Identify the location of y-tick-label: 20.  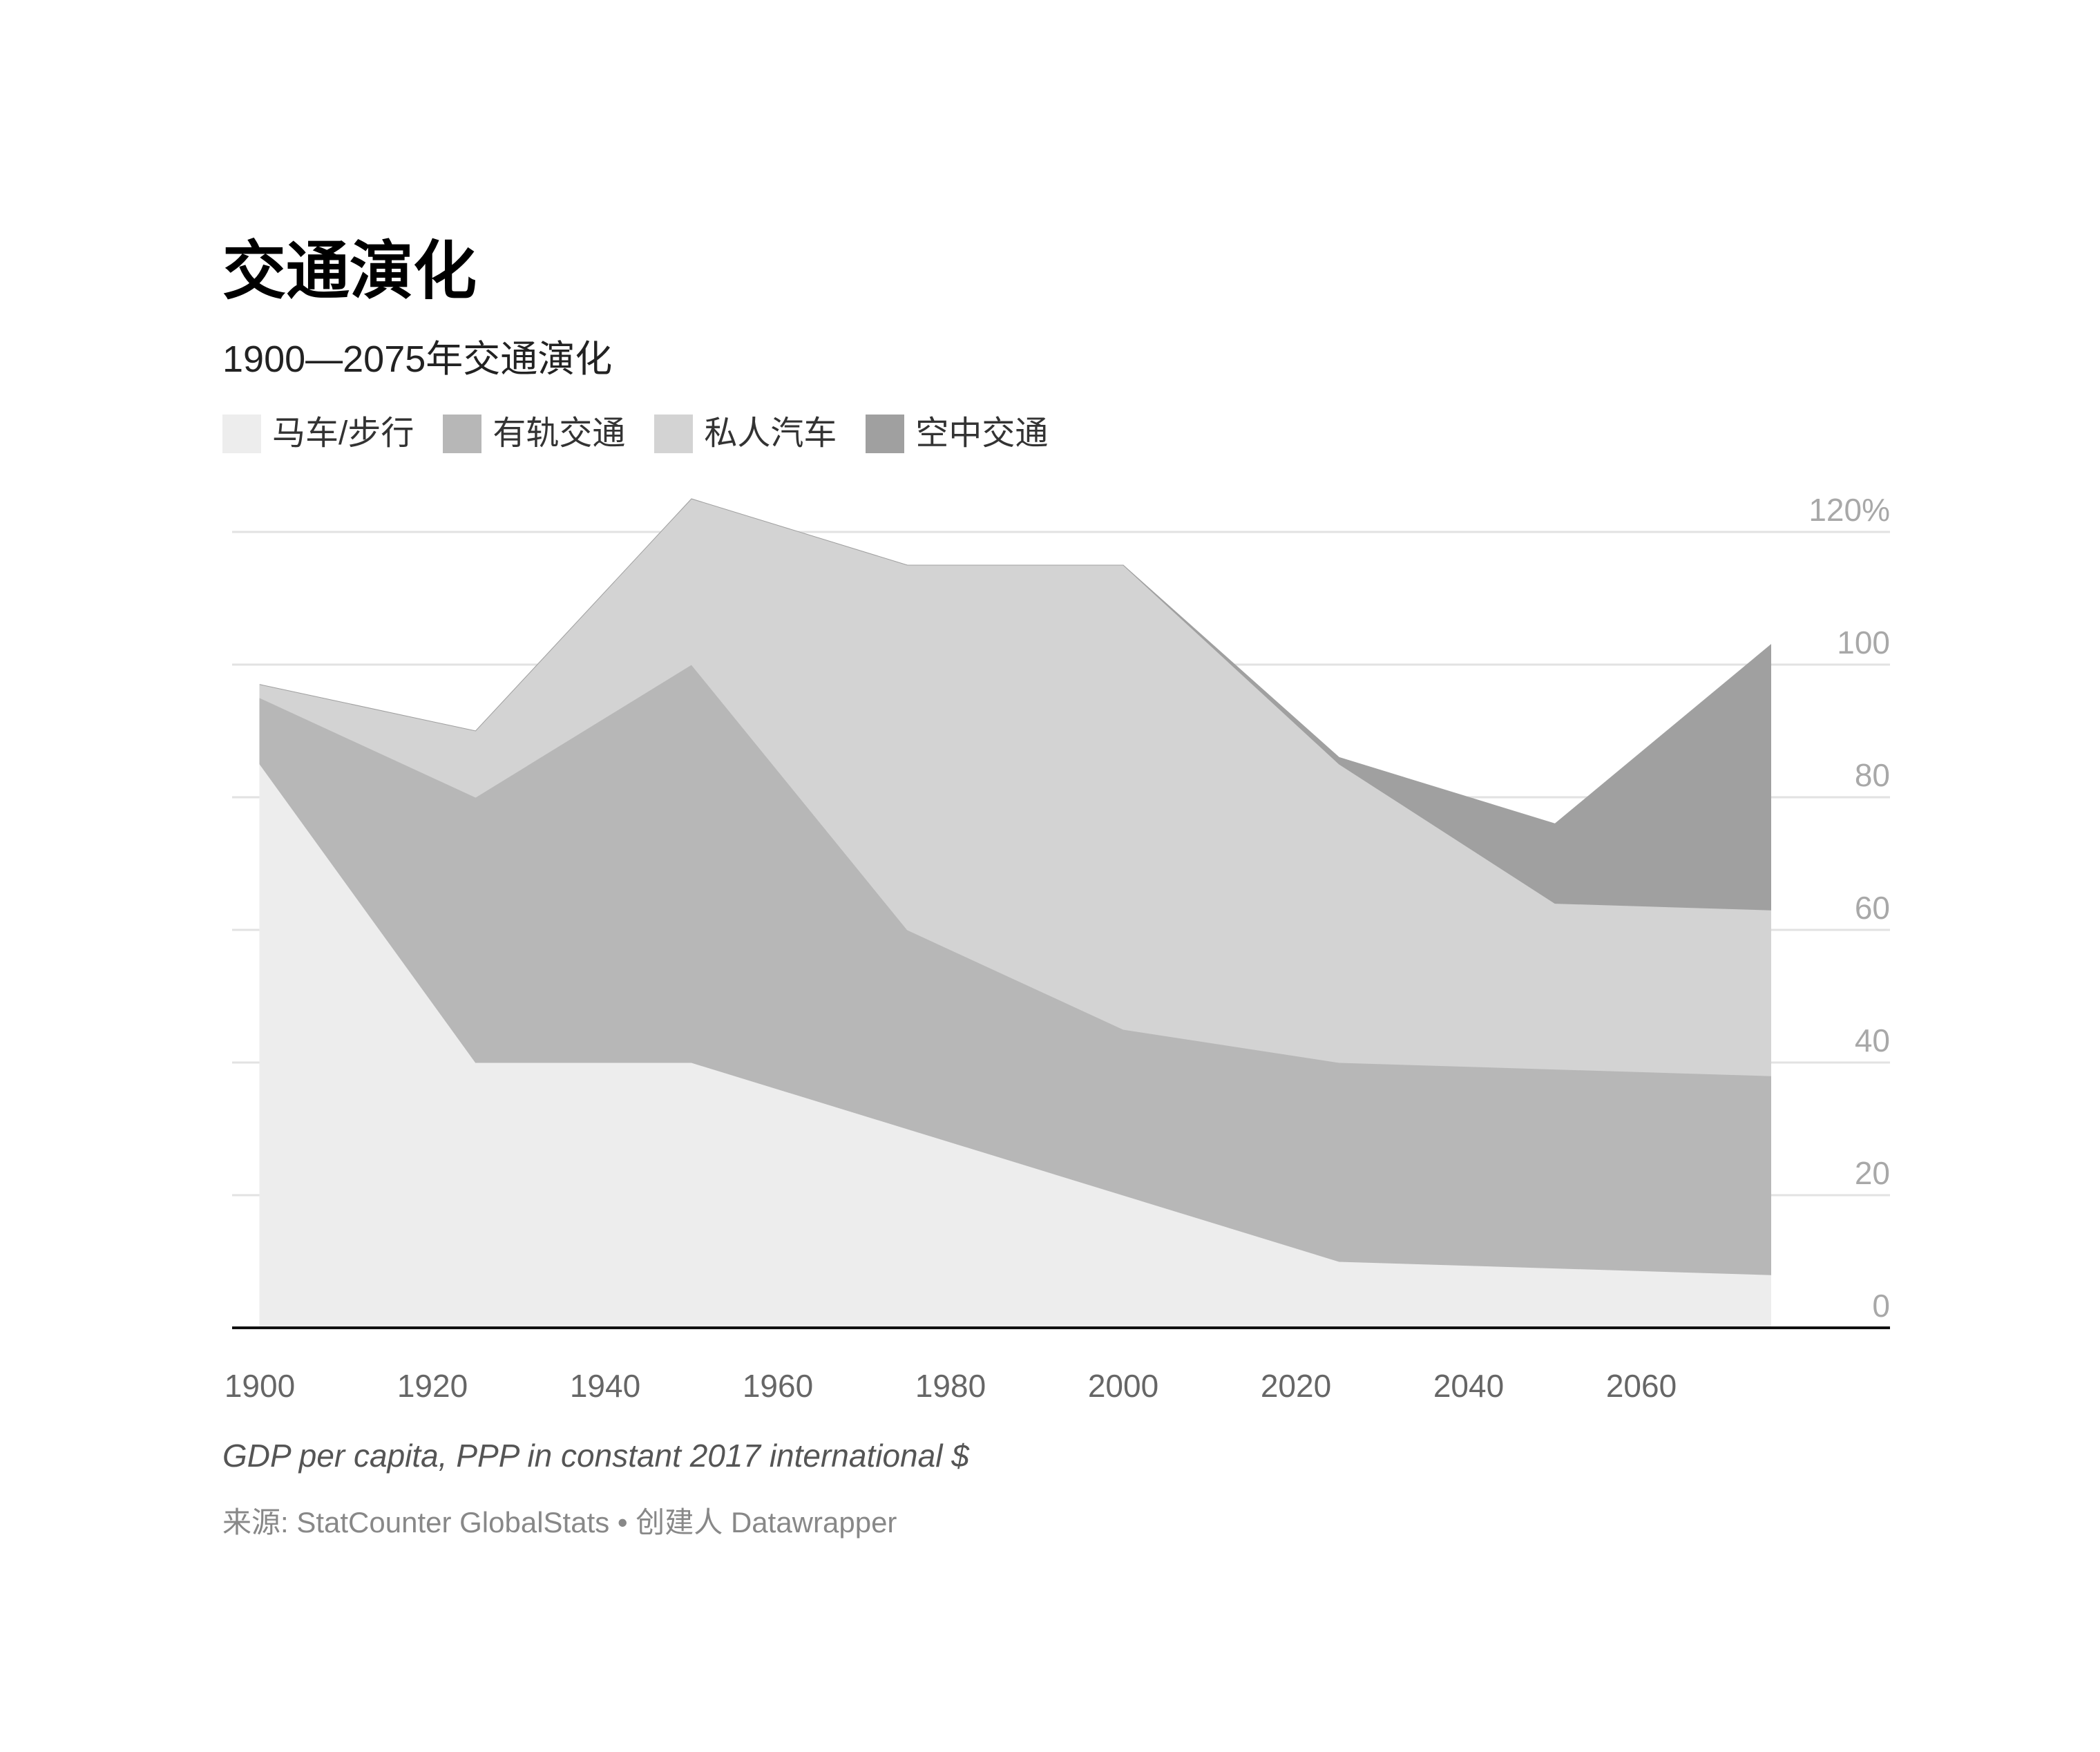
(1872, 1173).